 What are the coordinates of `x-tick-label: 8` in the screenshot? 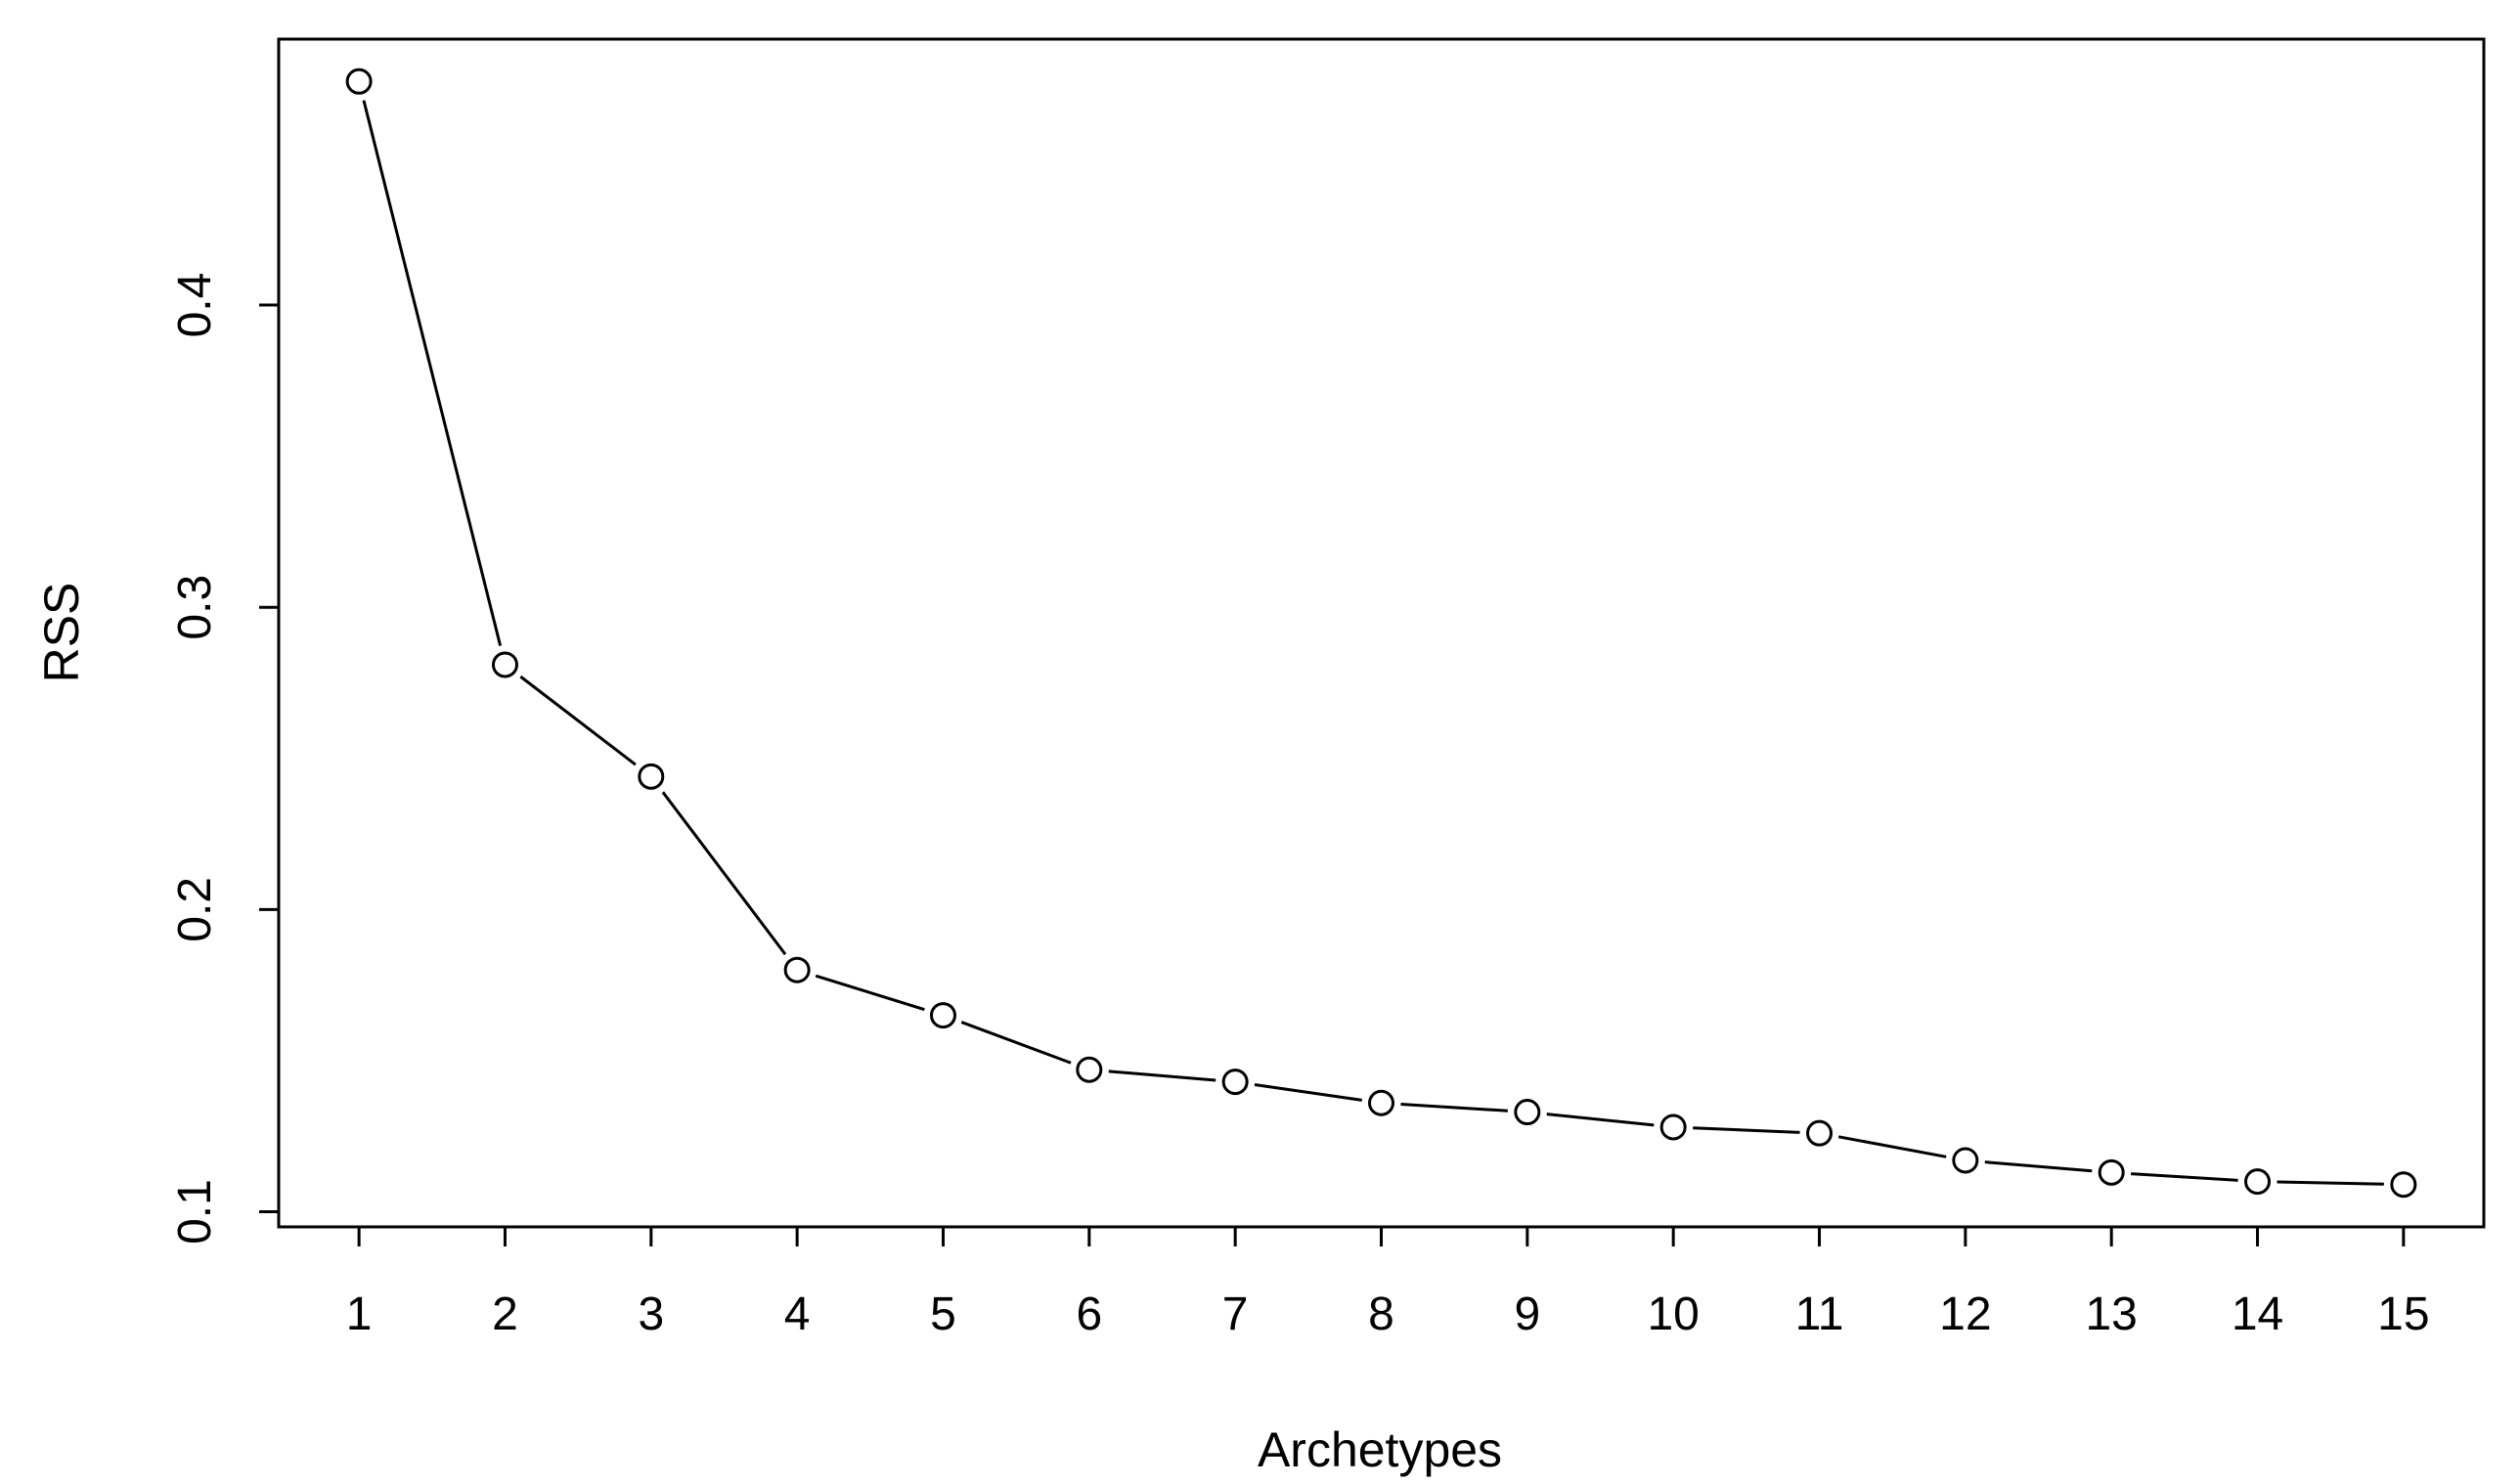 It's located at (1381, 1314).